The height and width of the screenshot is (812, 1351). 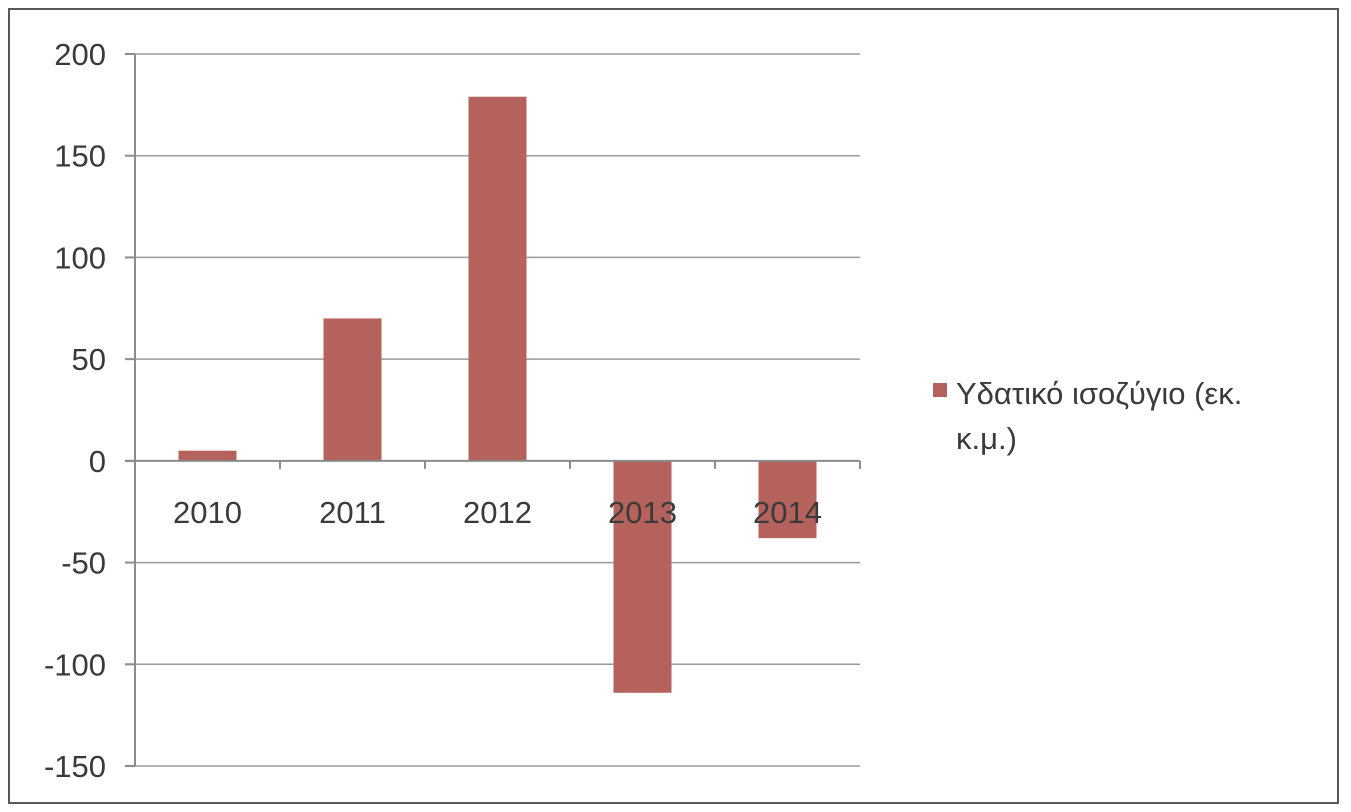 What do you see at coordinates (940, 390) in the screenshot?
I see `legend-swatch` at bounding box center [940, 390].